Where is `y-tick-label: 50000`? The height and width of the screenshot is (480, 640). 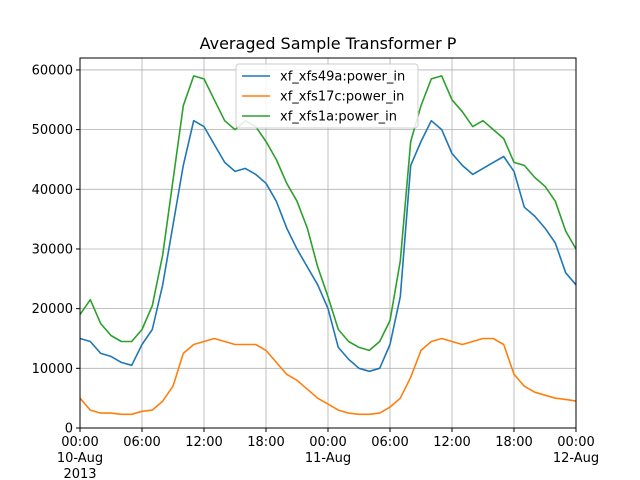 y-tick-label: 50000 is located at coordinates (52, 130).